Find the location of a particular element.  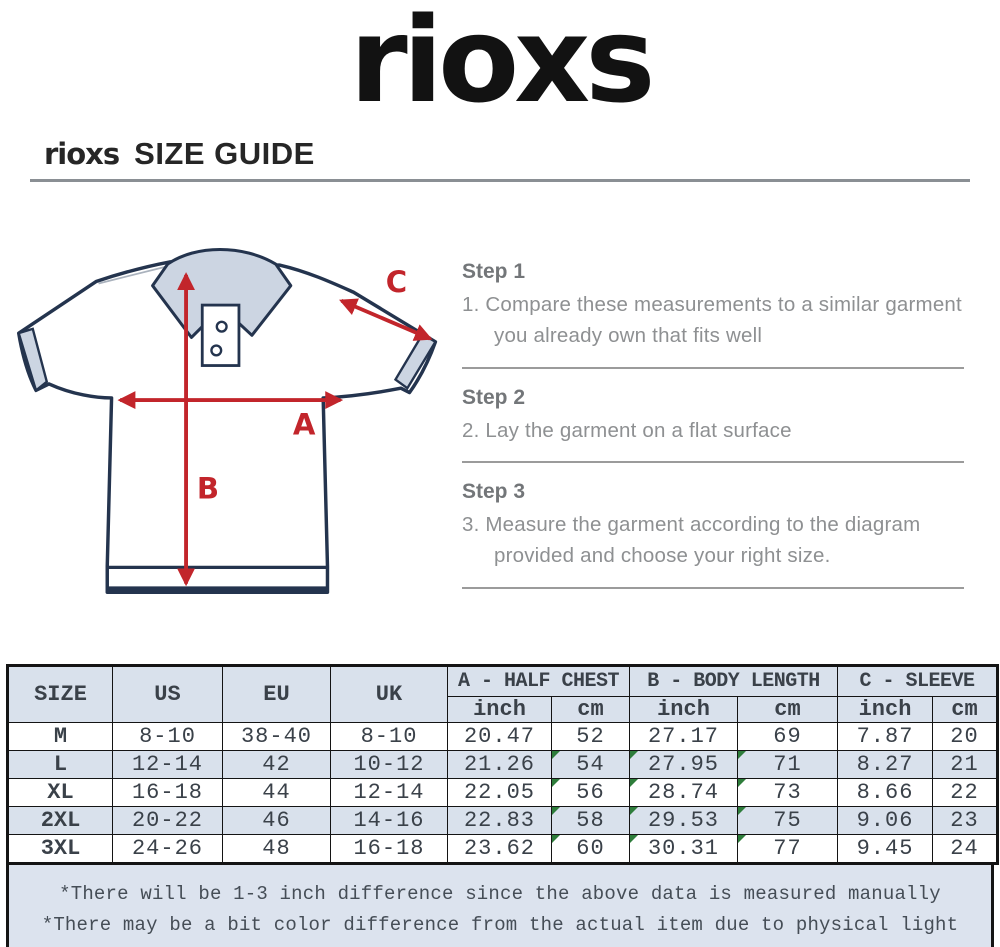

step-text: 2. Lay the garment on a flat surface is located at coordinates (627, 430).